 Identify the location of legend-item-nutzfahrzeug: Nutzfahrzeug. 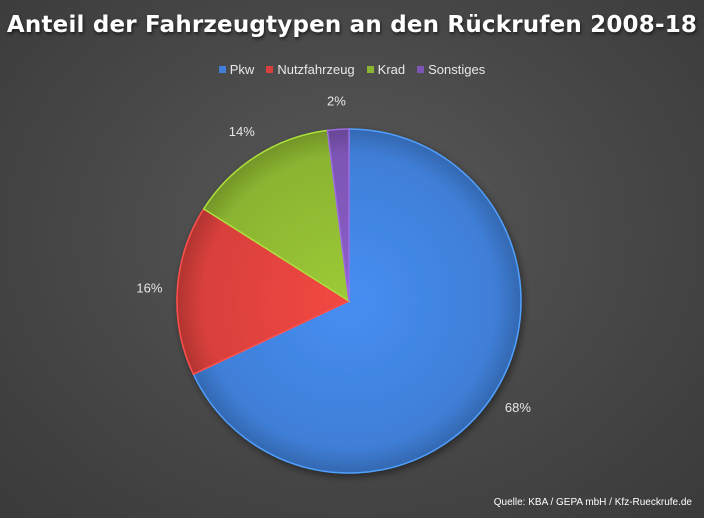
(310, 69).